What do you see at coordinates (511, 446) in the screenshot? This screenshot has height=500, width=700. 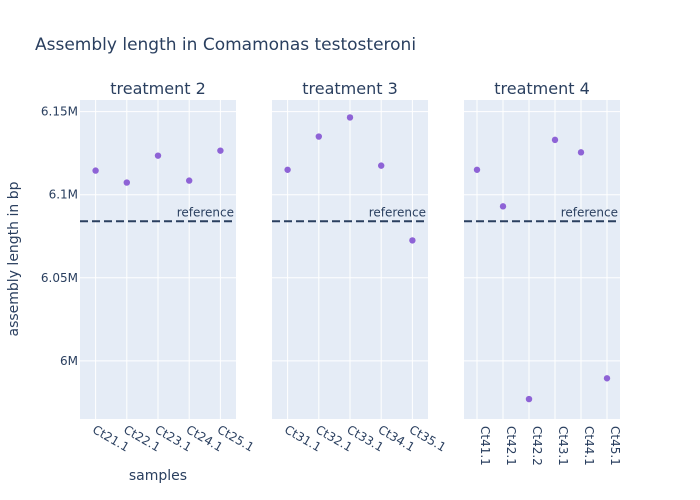 I see `x-tick-label: Ct42.1` at bounding box center [511, 446].